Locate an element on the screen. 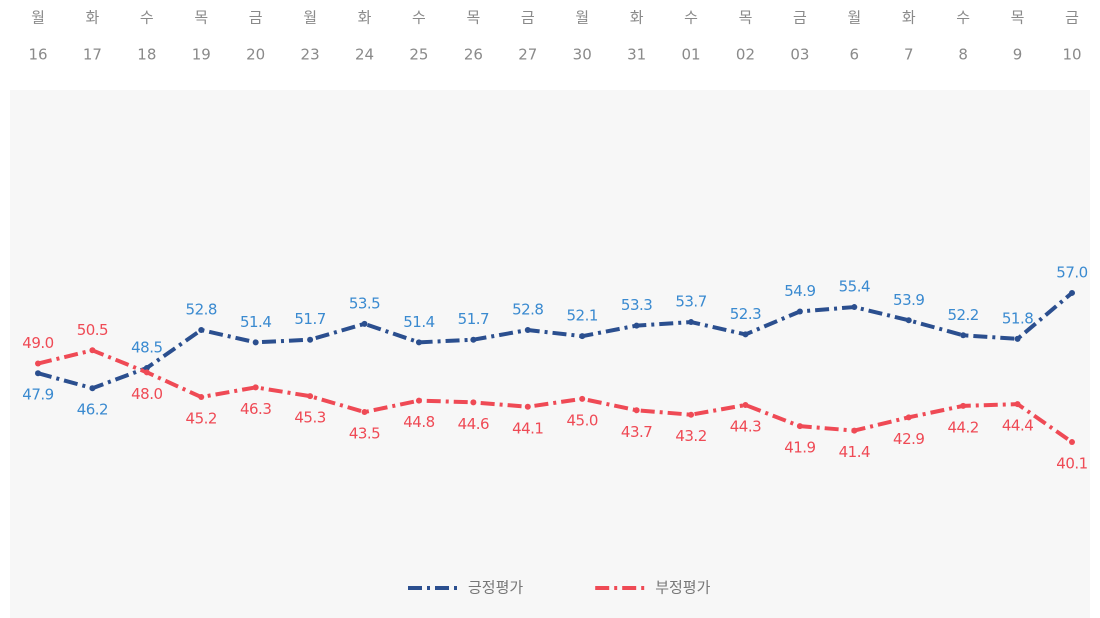 The height and width of the screenshot is (618, 1100). x-tick-label: 18 is located at coordinates (146, 55).